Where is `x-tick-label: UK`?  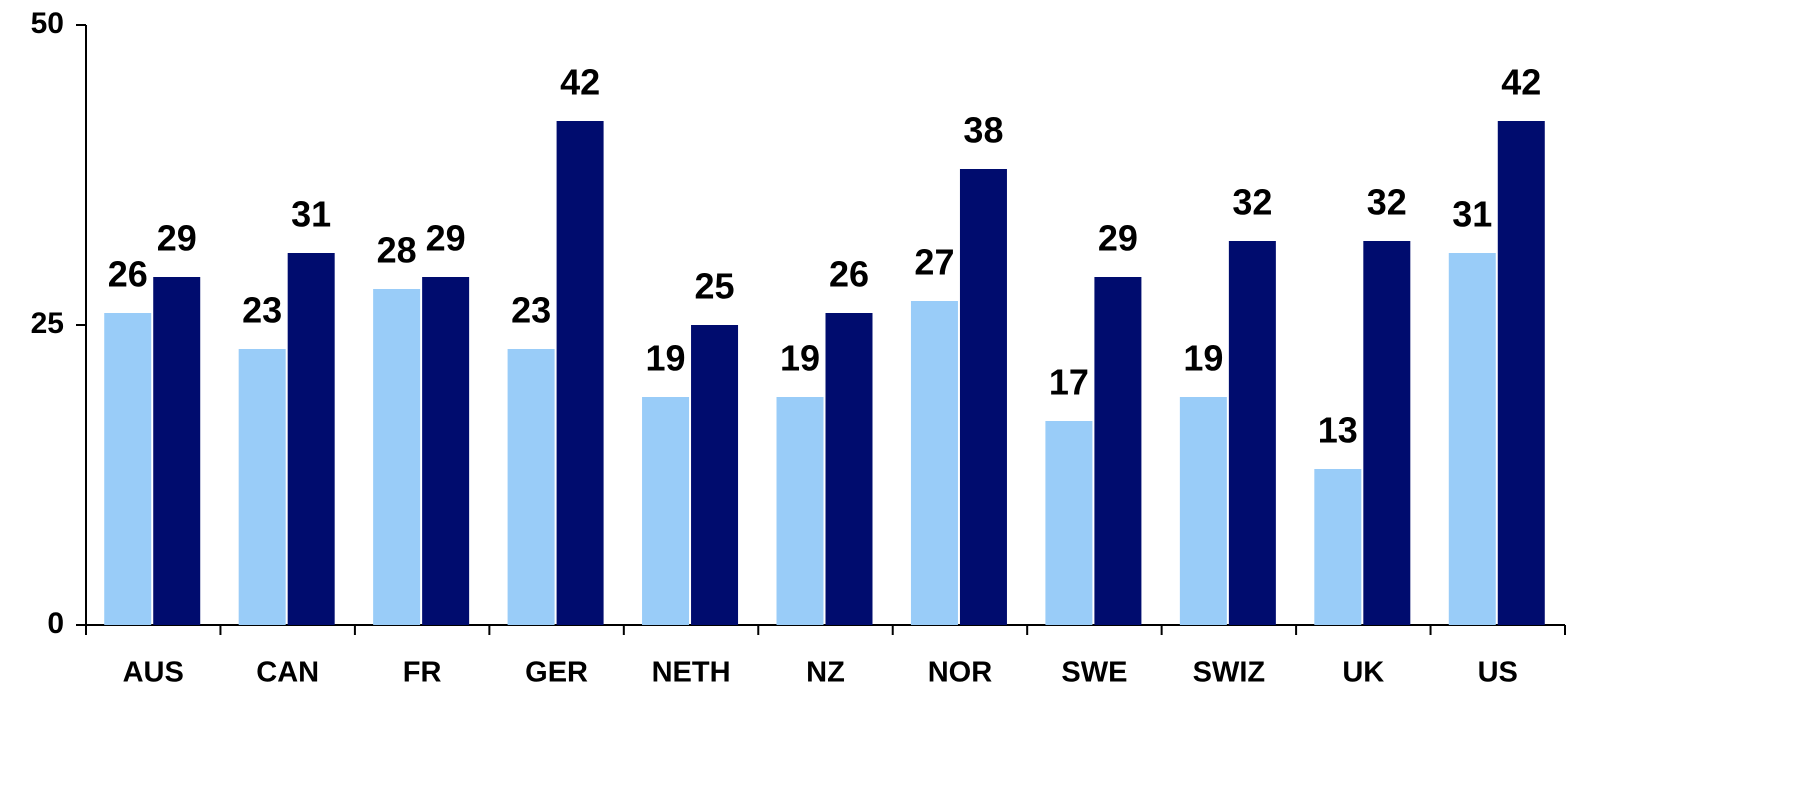
x-tick-label: UK is located at coordinates (1363, 673).